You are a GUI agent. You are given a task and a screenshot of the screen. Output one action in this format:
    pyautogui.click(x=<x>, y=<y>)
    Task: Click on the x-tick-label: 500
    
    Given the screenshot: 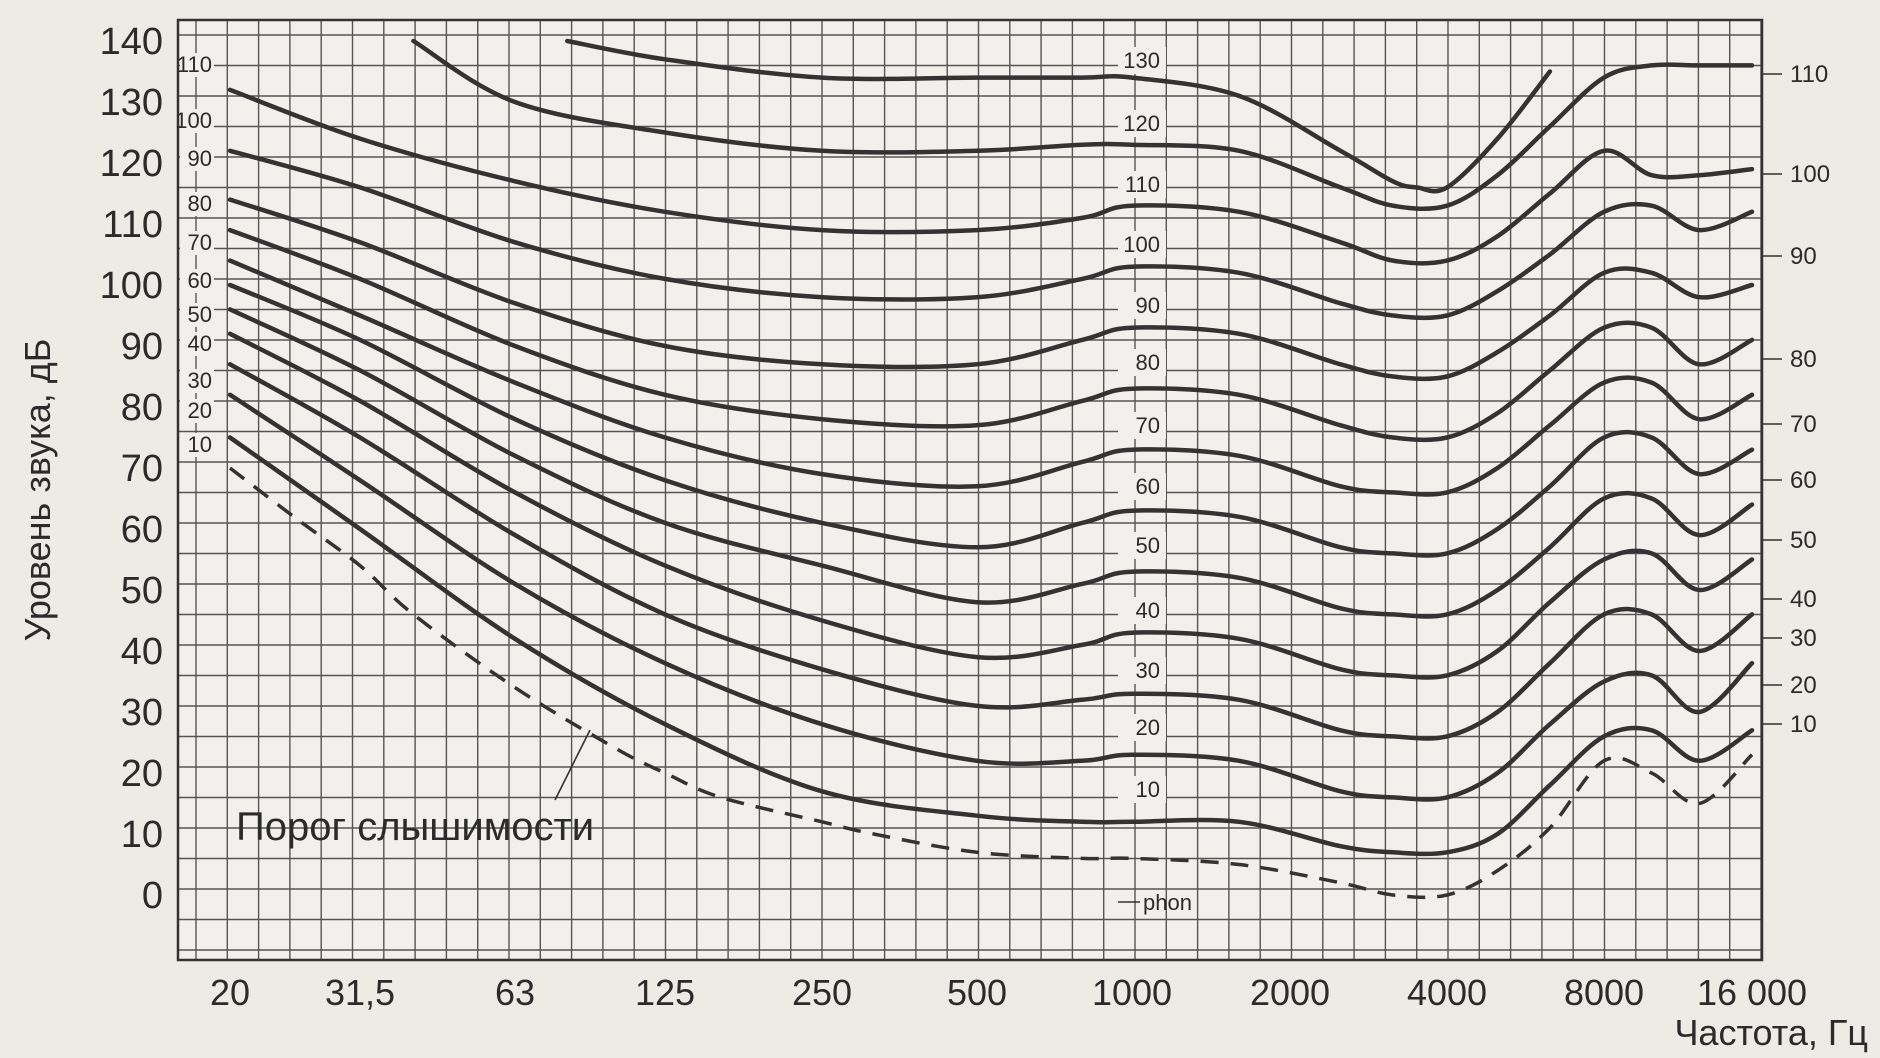 What is the action you would take?
    pyautogui.click(x=977, y=992)
    